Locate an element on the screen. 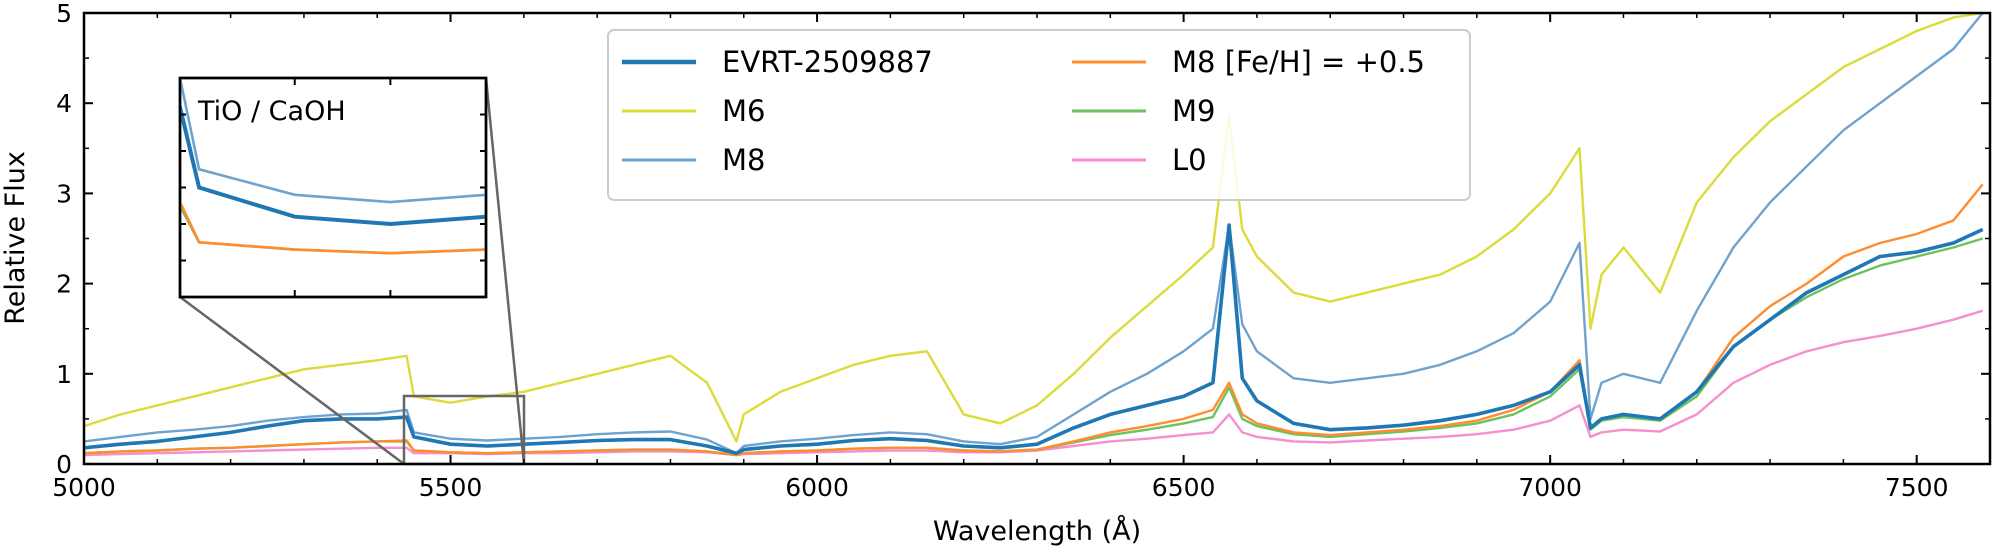  inset-line-m8 is located at coordinates (333, 141).